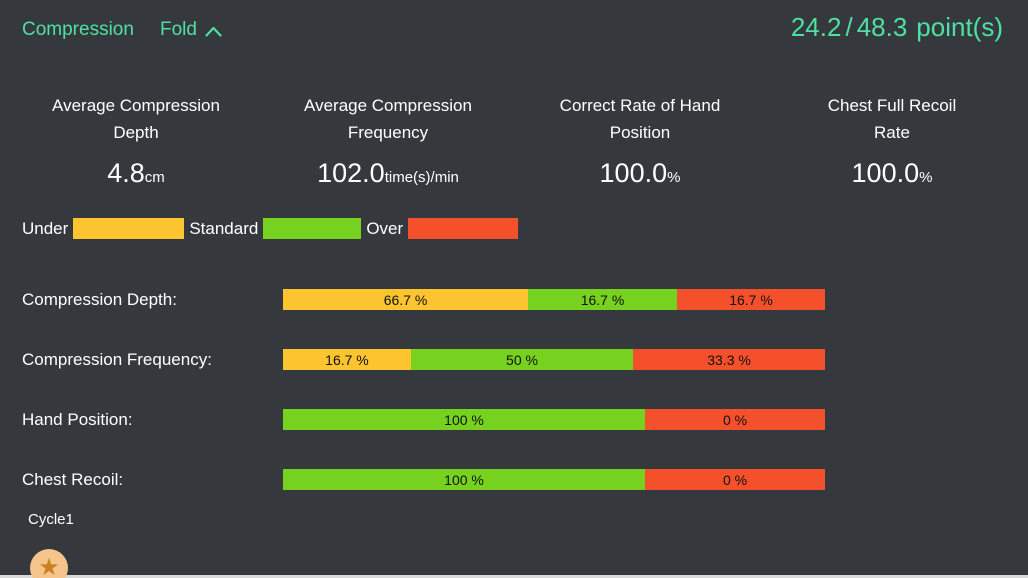 This screenshot has height=578, width=1028. What do you see at coordinates (347, 359) in the screenshot?
I see `bar-segment-under: 16.7 %` at bounding box center [347, 359].